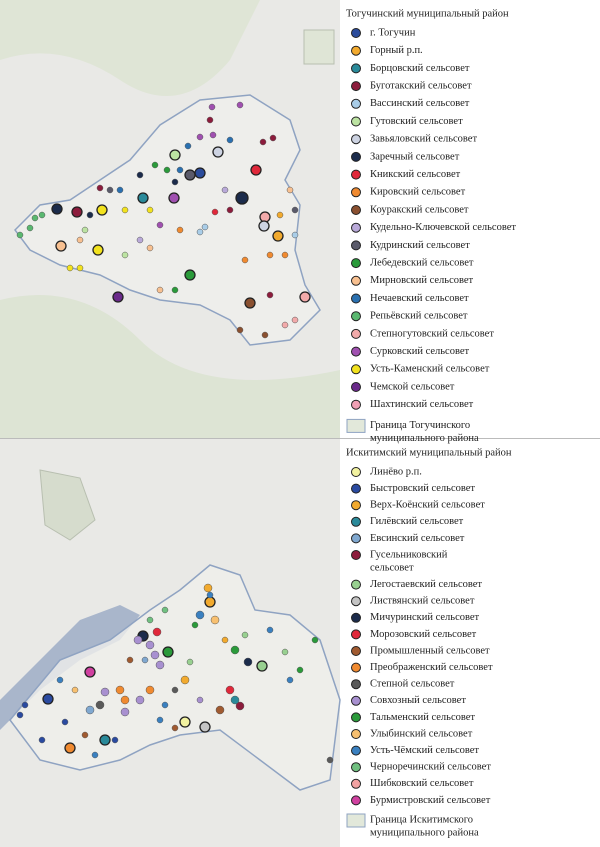 The height and width of the screenshot is (847, 600). What do you see at coordinates (420, 68) in the screenshot?
I see `legend-label: Борцовский сельсовет` at bounding box center [420, 68].